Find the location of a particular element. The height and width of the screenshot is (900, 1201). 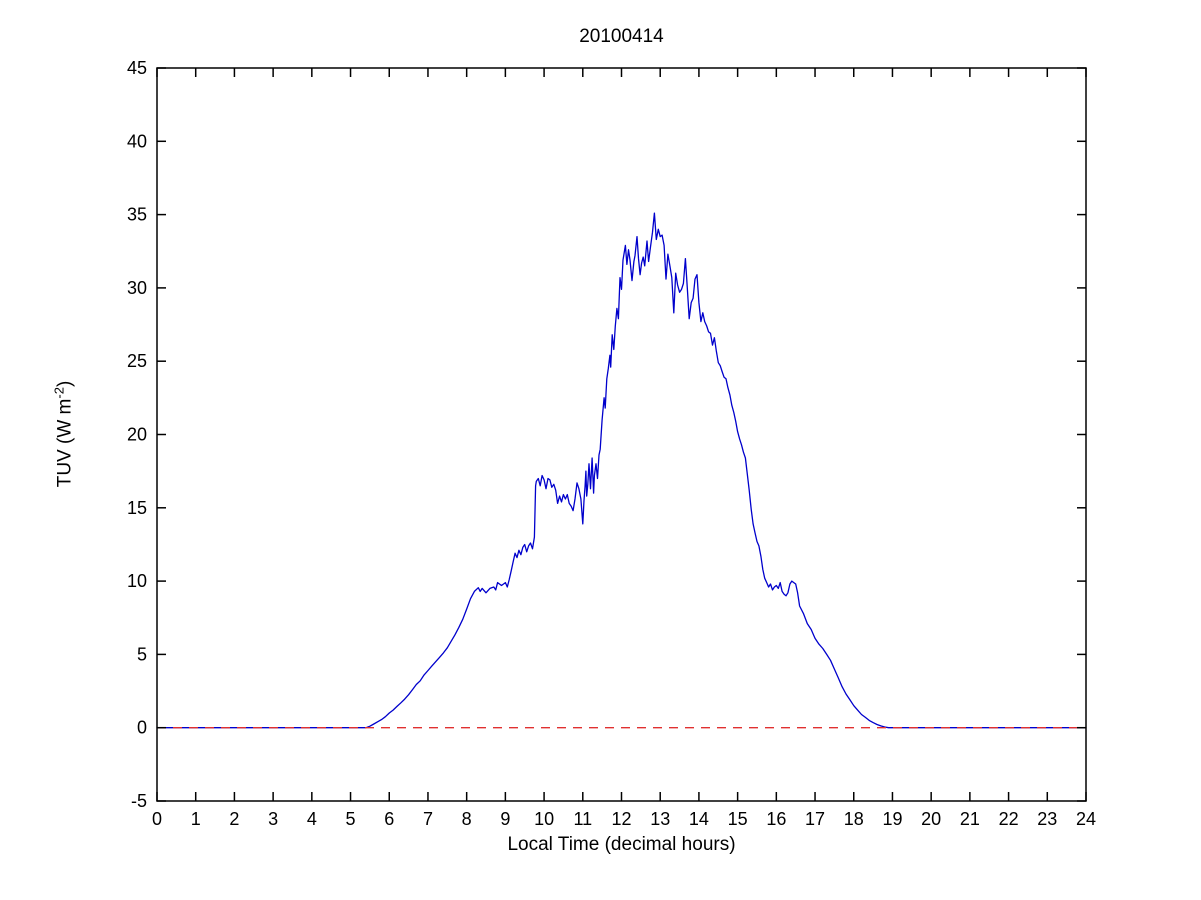

x-tick-label: 21 is located at coordinates (970, 819).